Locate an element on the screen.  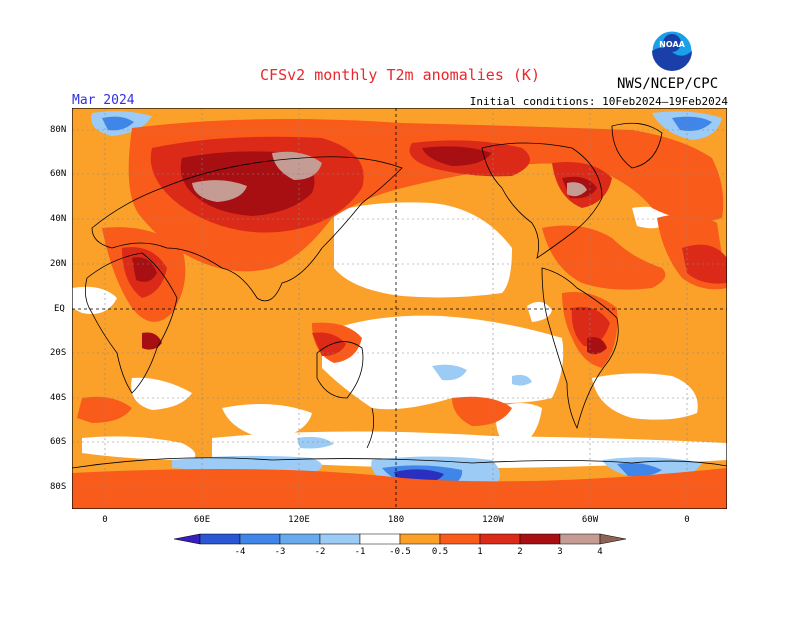
colorbar-tick-label: 0.5 is located at coordinates (440, 552).